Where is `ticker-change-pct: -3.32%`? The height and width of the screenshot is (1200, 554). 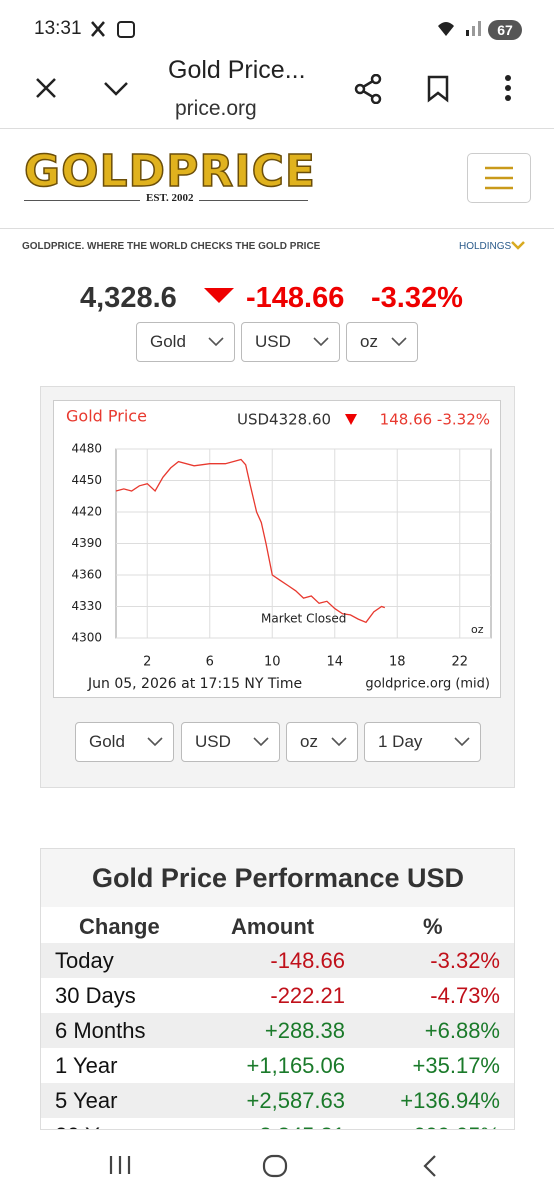 ticker-change-pct: -3.32% is located at coordinates (417, 298).